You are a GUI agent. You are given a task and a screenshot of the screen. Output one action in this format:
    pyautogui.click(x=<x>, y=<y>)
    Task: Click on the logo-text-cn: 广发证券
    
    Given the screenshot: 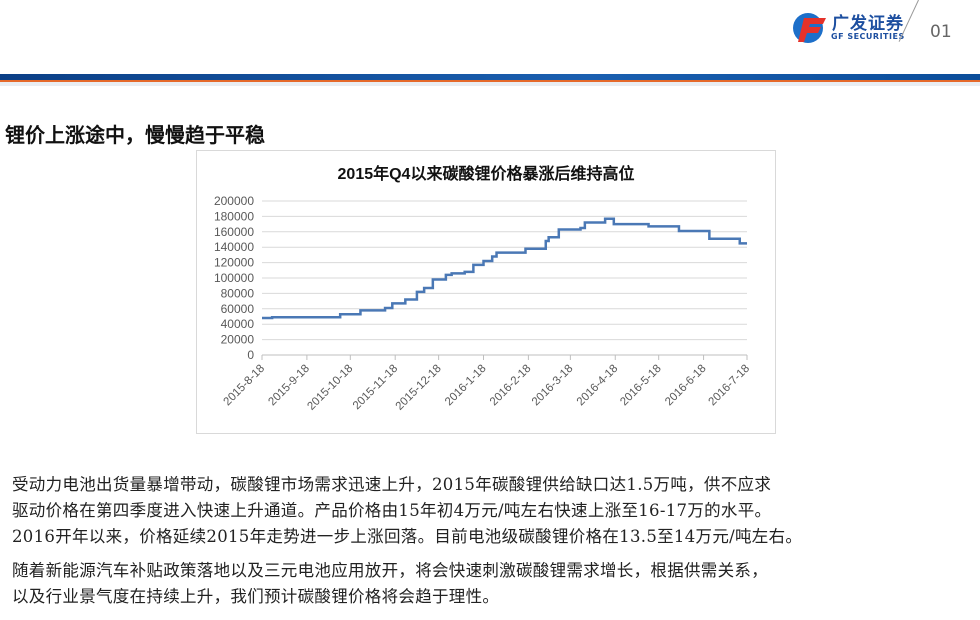 What is the action you would take?
    pyautogui.click(x=868, y=24)
    